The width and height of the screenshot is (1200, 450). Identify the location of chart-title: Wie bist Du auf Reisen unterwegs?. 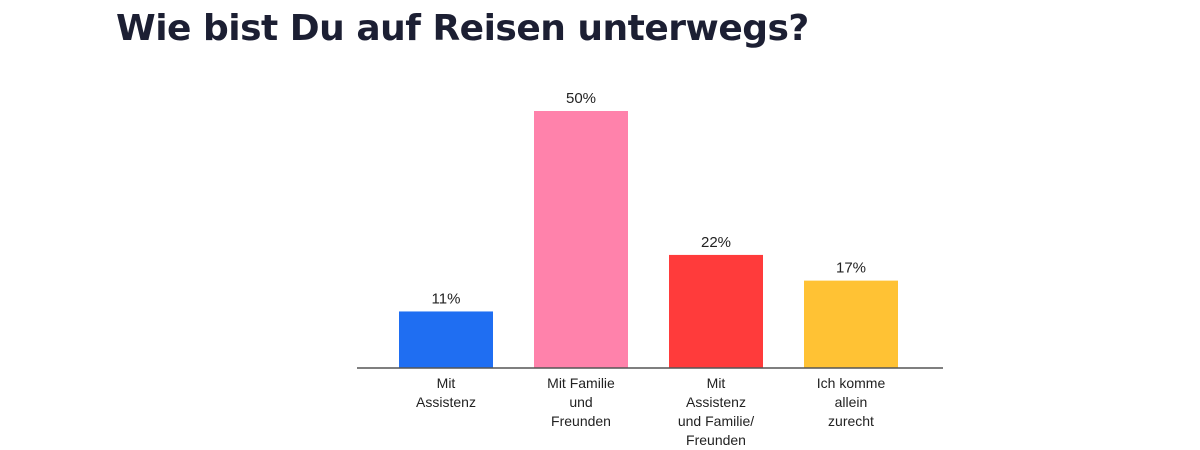
(462, 28).